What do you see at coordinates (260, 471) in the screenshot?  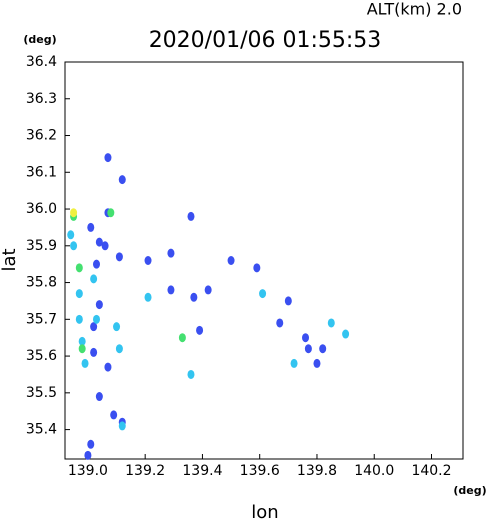 I see `x-tick-label: 139.6` at bounding box center [260, 471].